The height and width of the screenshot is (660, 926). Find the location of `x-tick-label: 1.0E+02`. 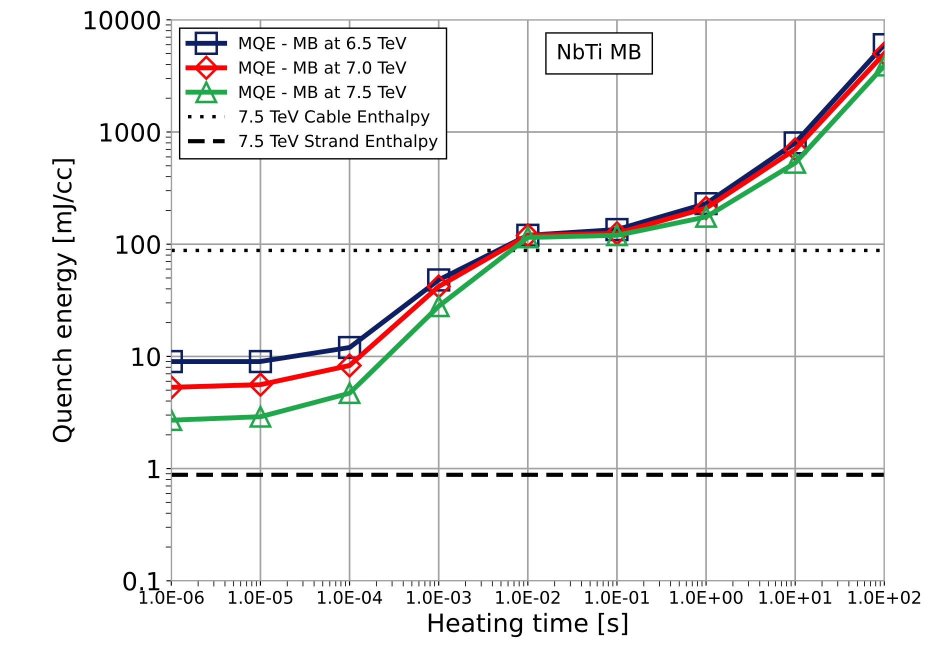

x-tick-label: 1.0E+02 is located at coordinates (884, 597).